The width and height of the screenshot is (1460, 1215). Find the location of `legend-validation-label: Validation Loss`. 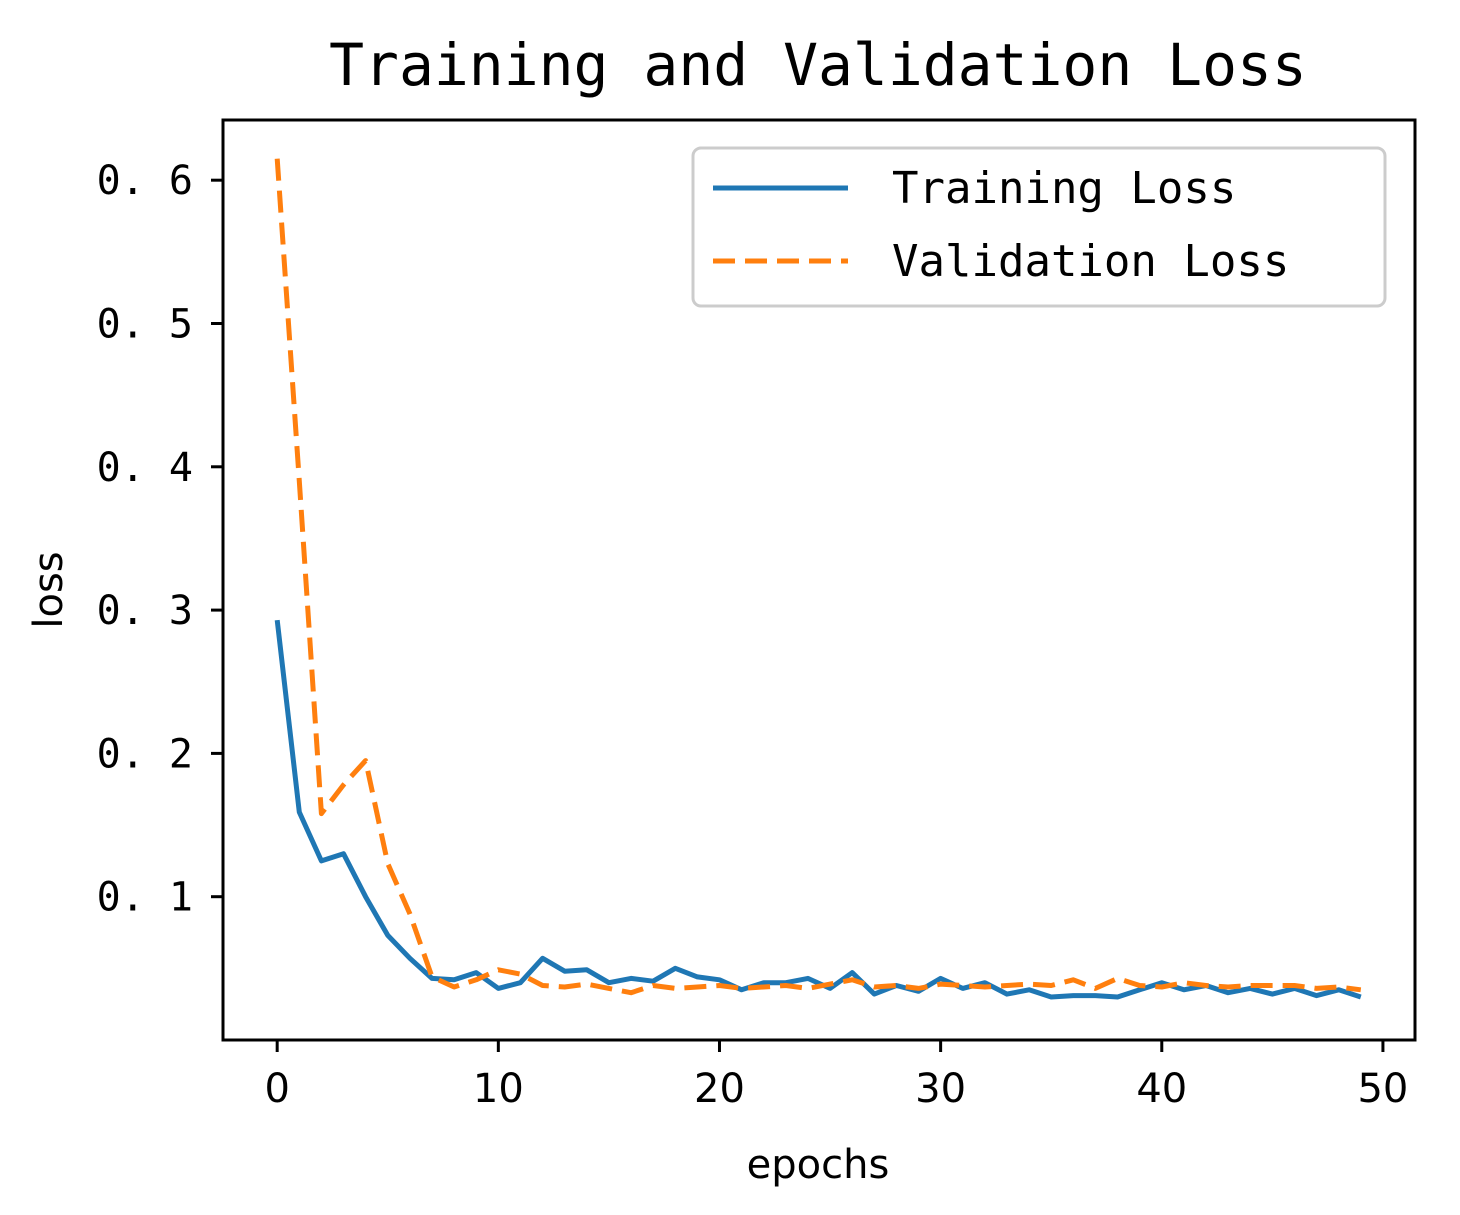

legend-validation-label: Validation Loss is located at coordinates (1090, 261).